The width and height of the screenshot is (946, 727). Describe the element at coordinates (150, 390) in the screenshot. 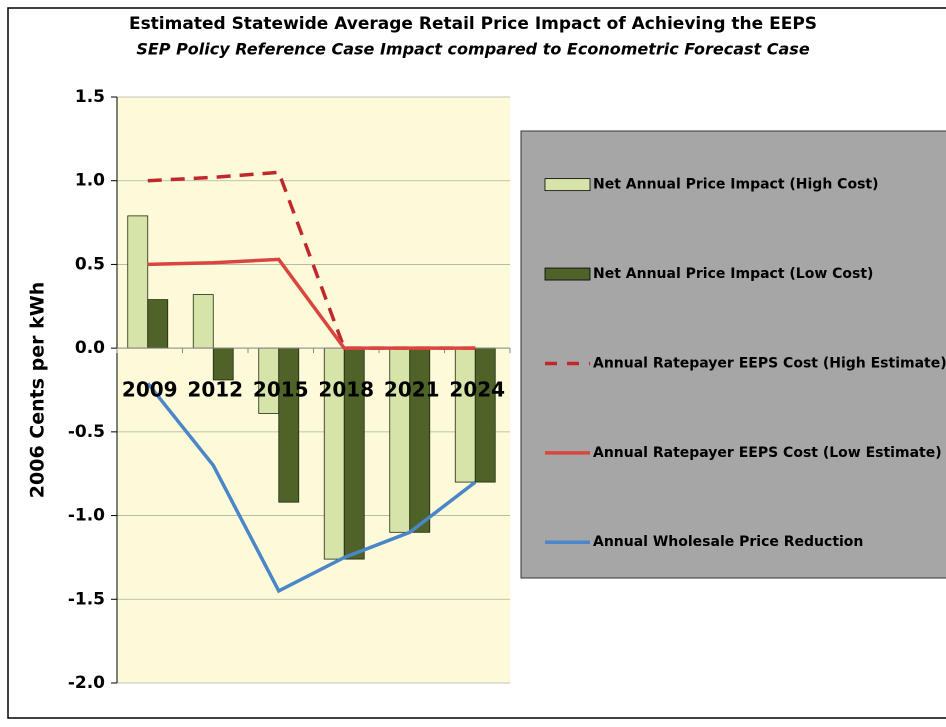

I see `x-tick-label: 2009` at that location.